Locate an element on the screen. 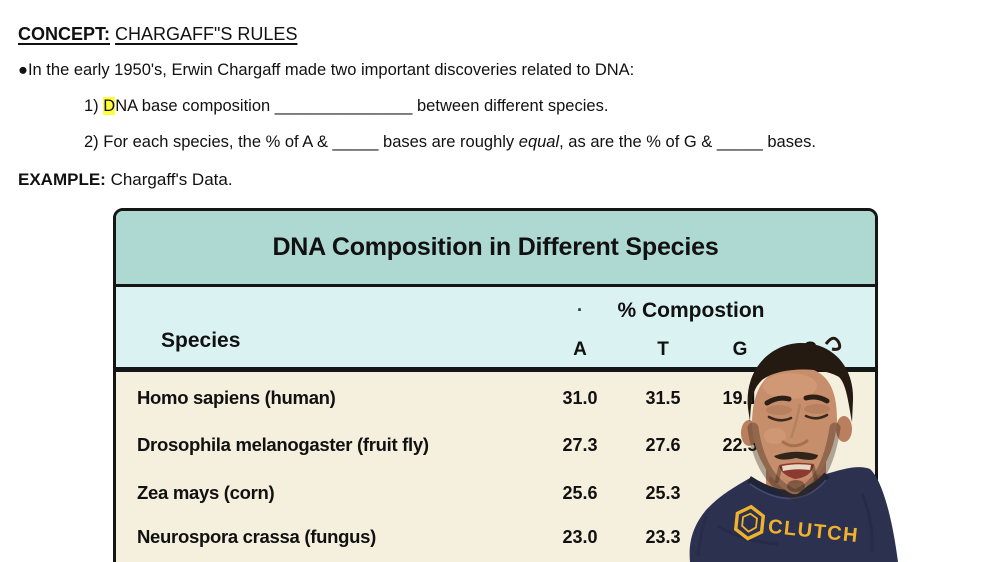 This screenshot has width=1000, height=562. species-name: Neurospora crassa (fungus) is located at coordinates (256, 536).